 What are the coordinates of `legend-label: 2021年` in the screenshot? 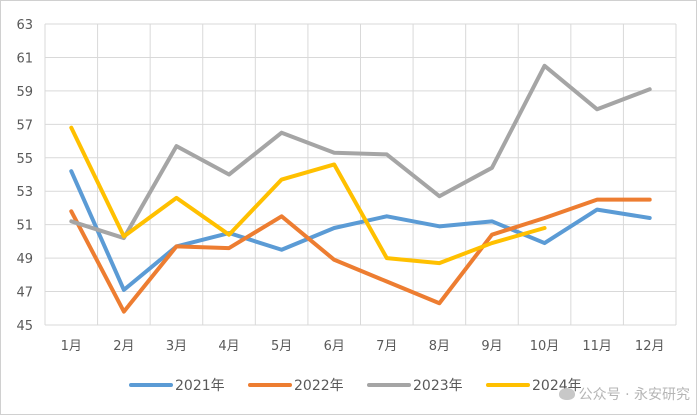 It's located at (200, 386).